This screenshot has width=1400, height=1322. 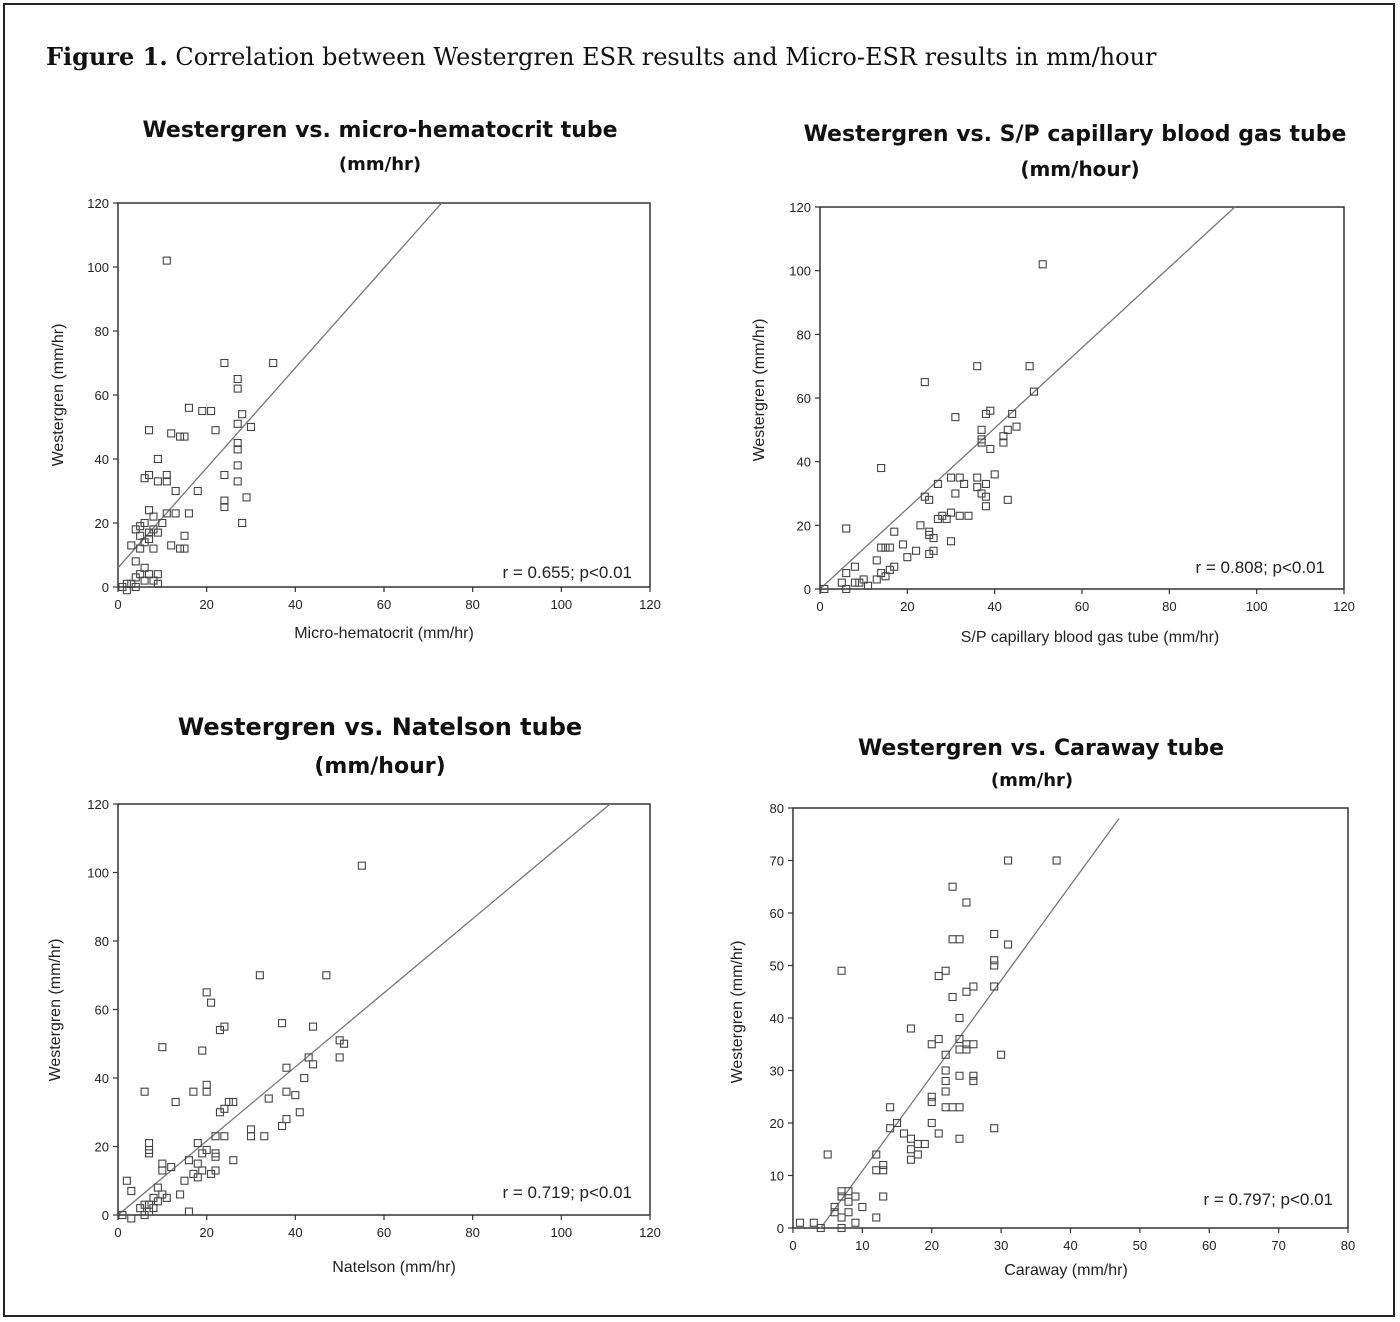 What do you see at coordinates (98, 804) in the screenshot?
I see `y-tick-label: 120` at bounding box center [98, 804].